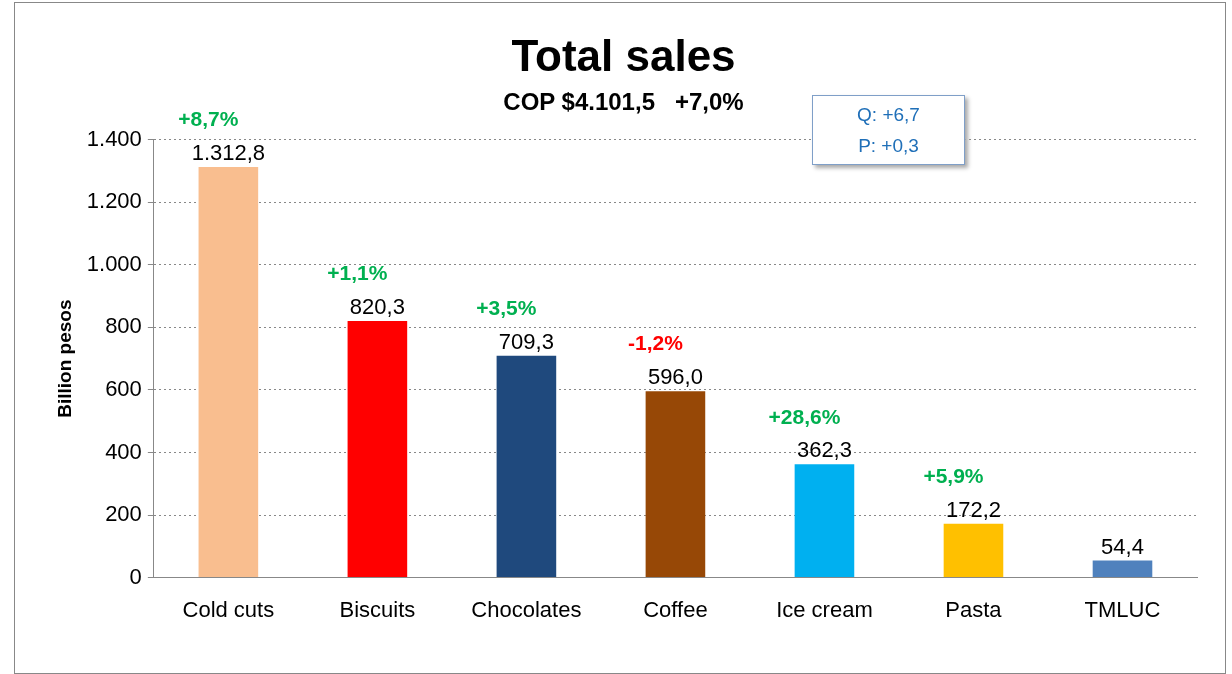  I want to click on x-tick-label: Chocolates, so click(526, 609).